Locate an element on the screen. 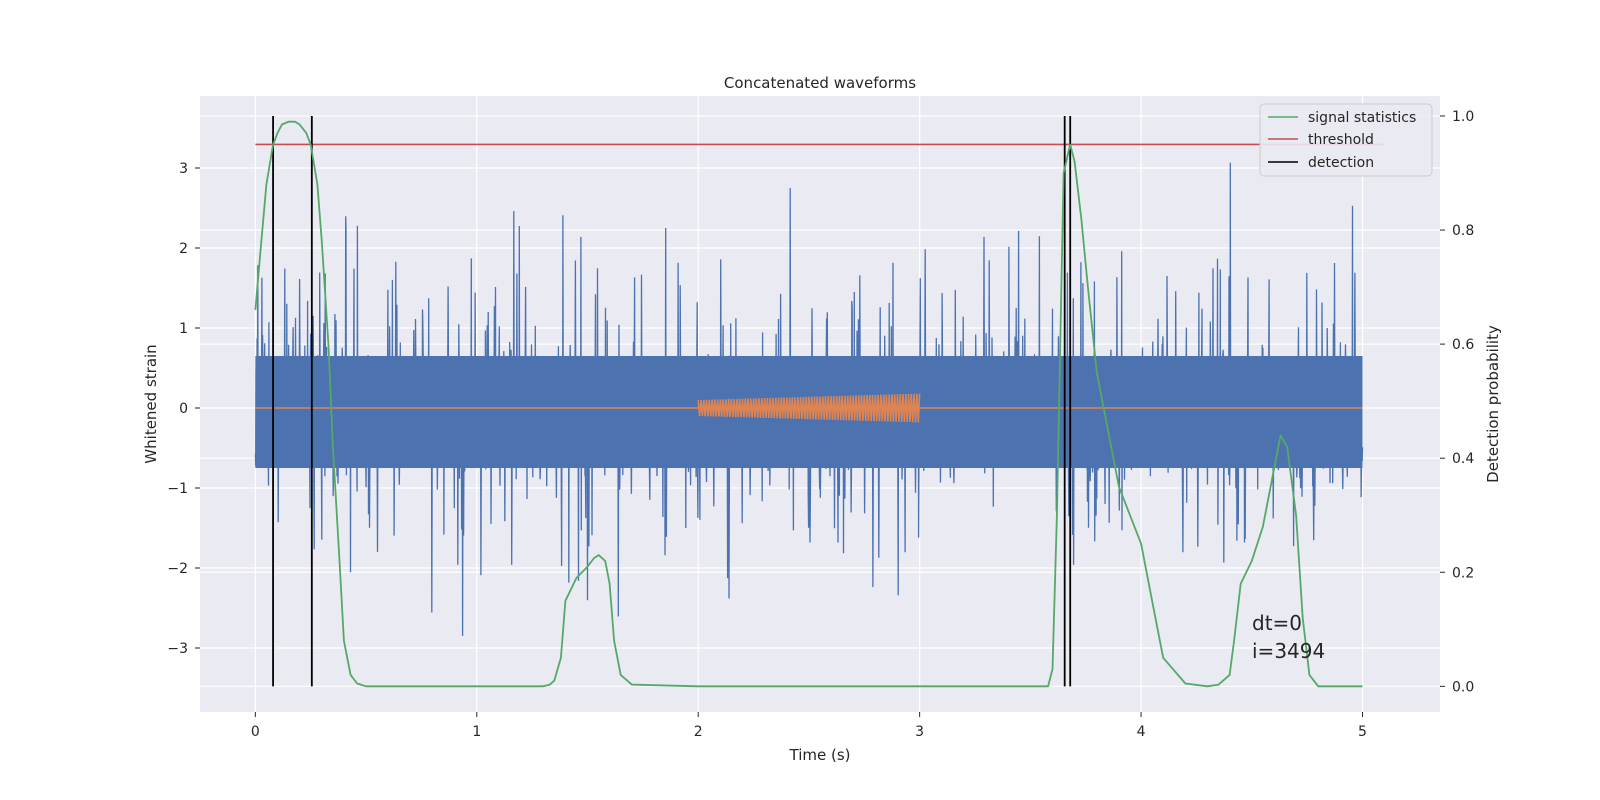  y-tick-label: 2 is located at coordinates (183, 249).